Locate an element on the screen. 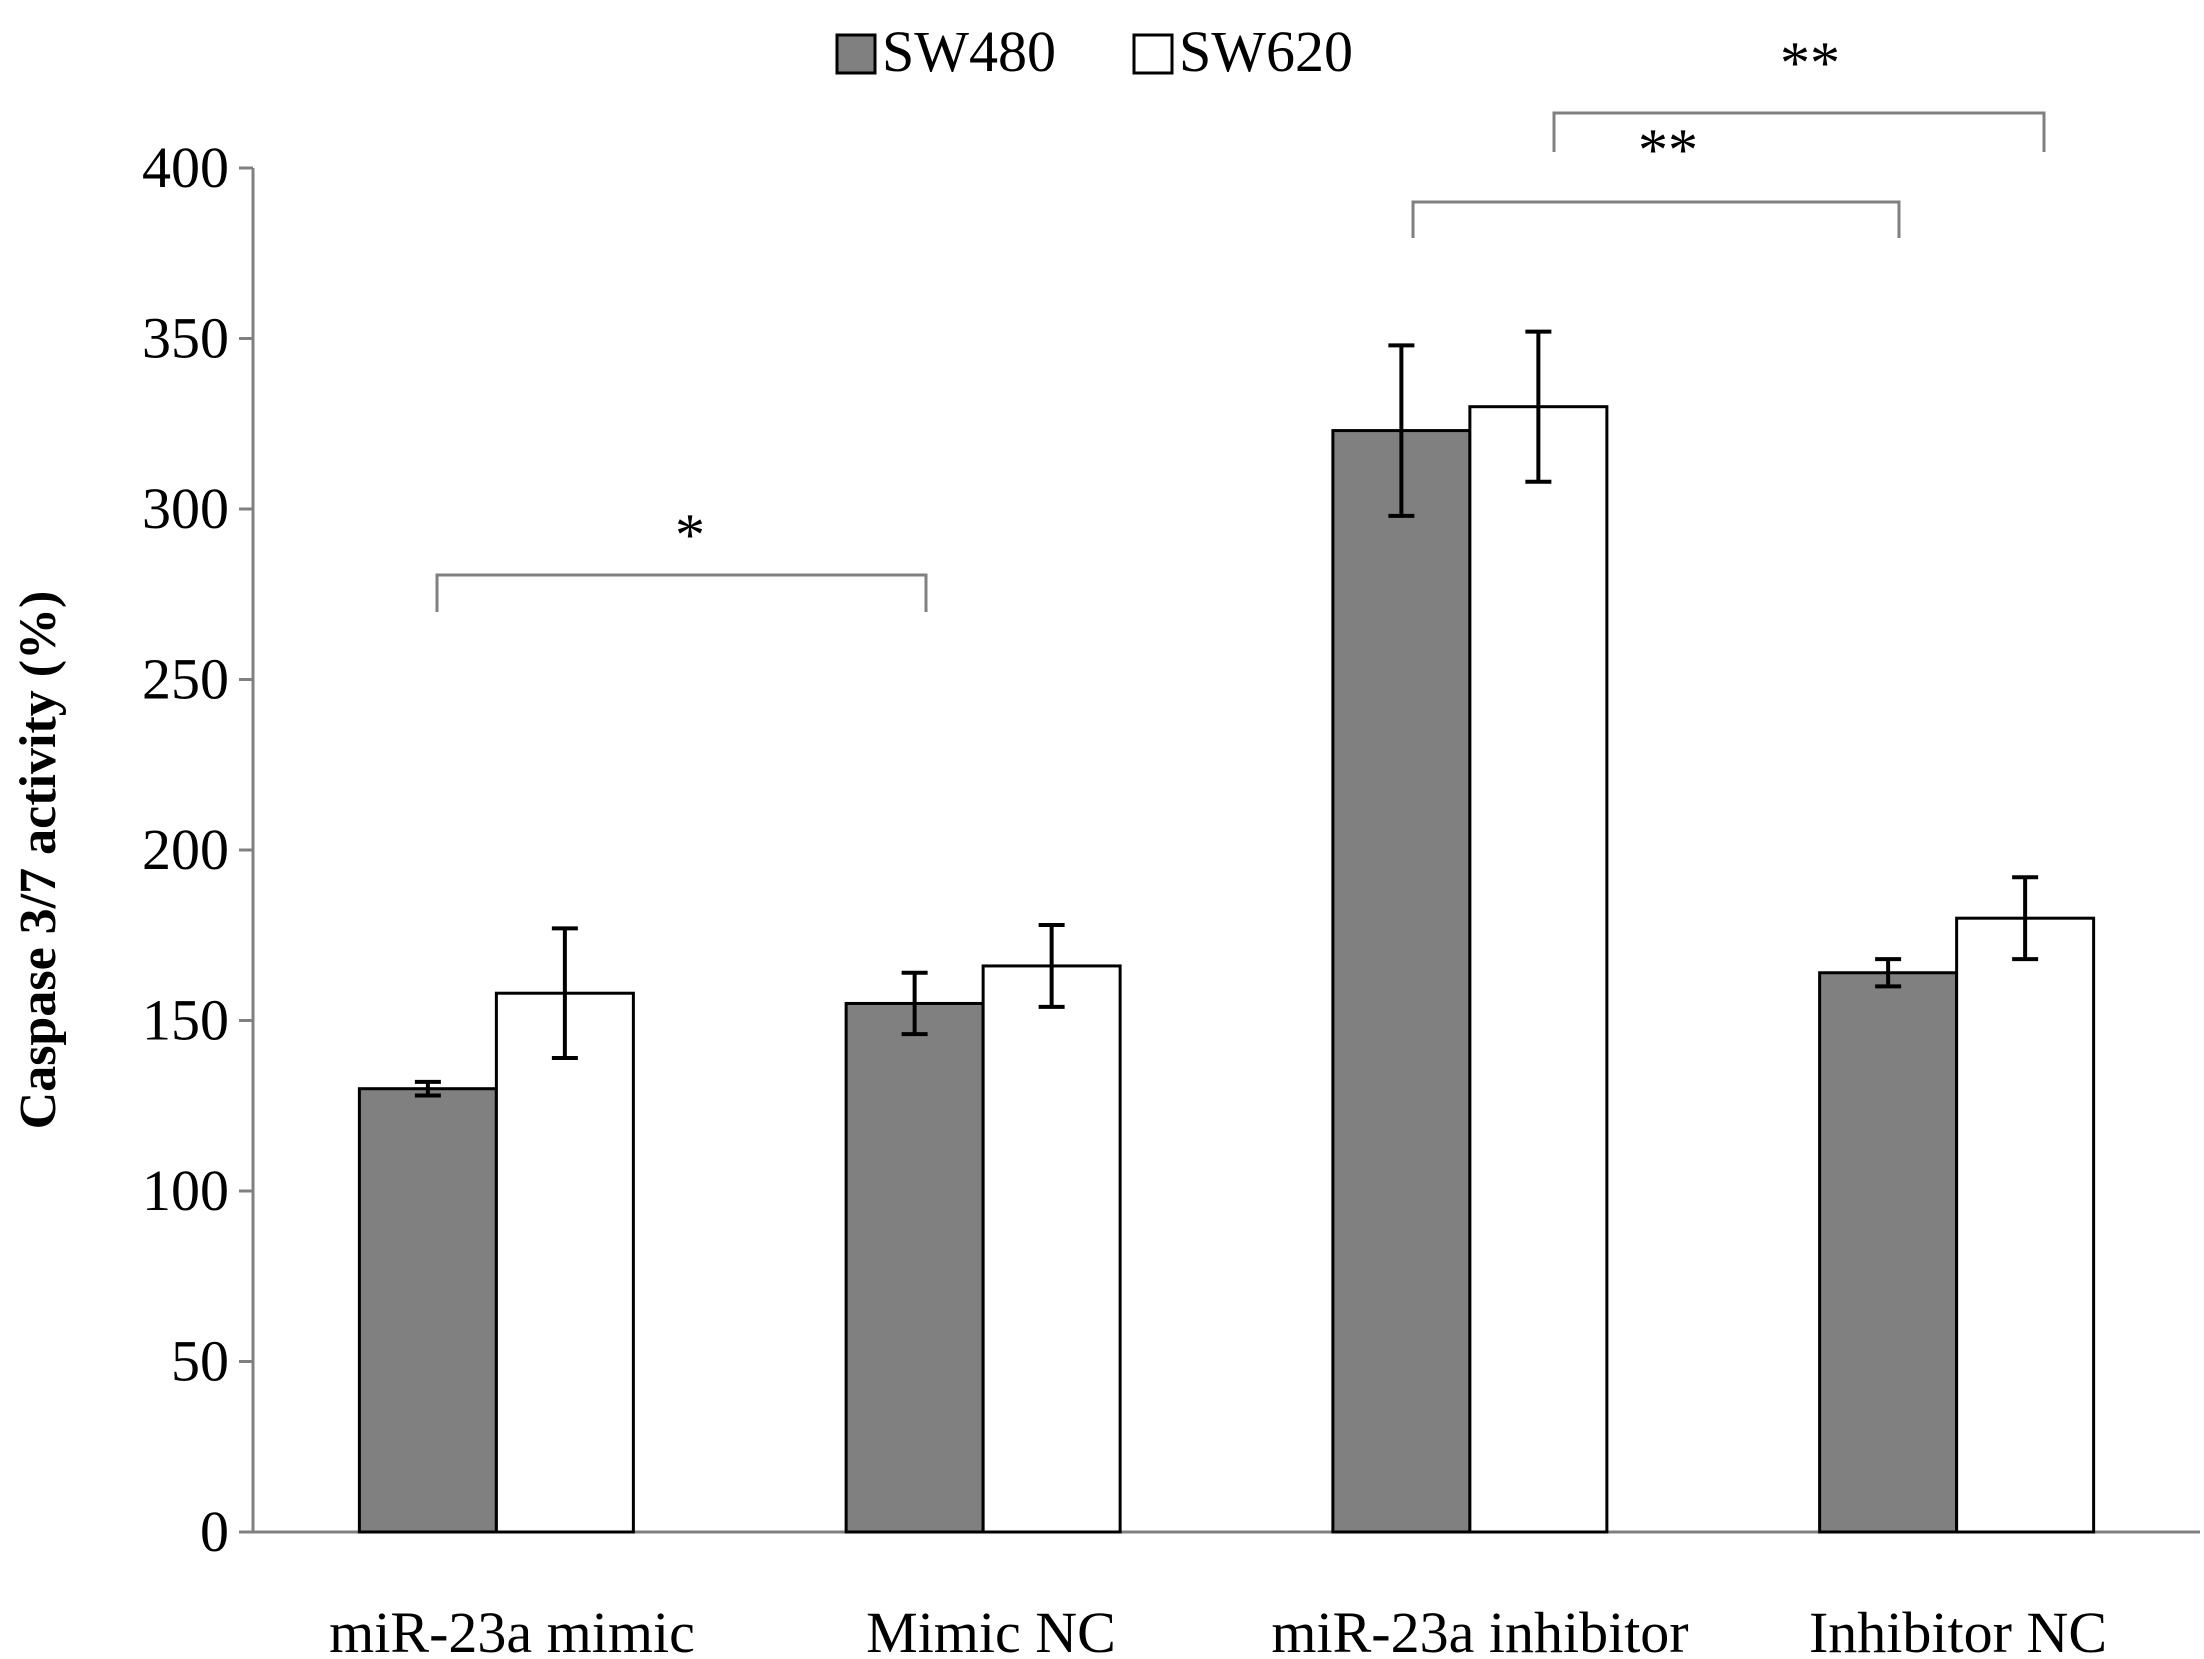  legend-swatch-sw480 is located at coordinates (856, 54).